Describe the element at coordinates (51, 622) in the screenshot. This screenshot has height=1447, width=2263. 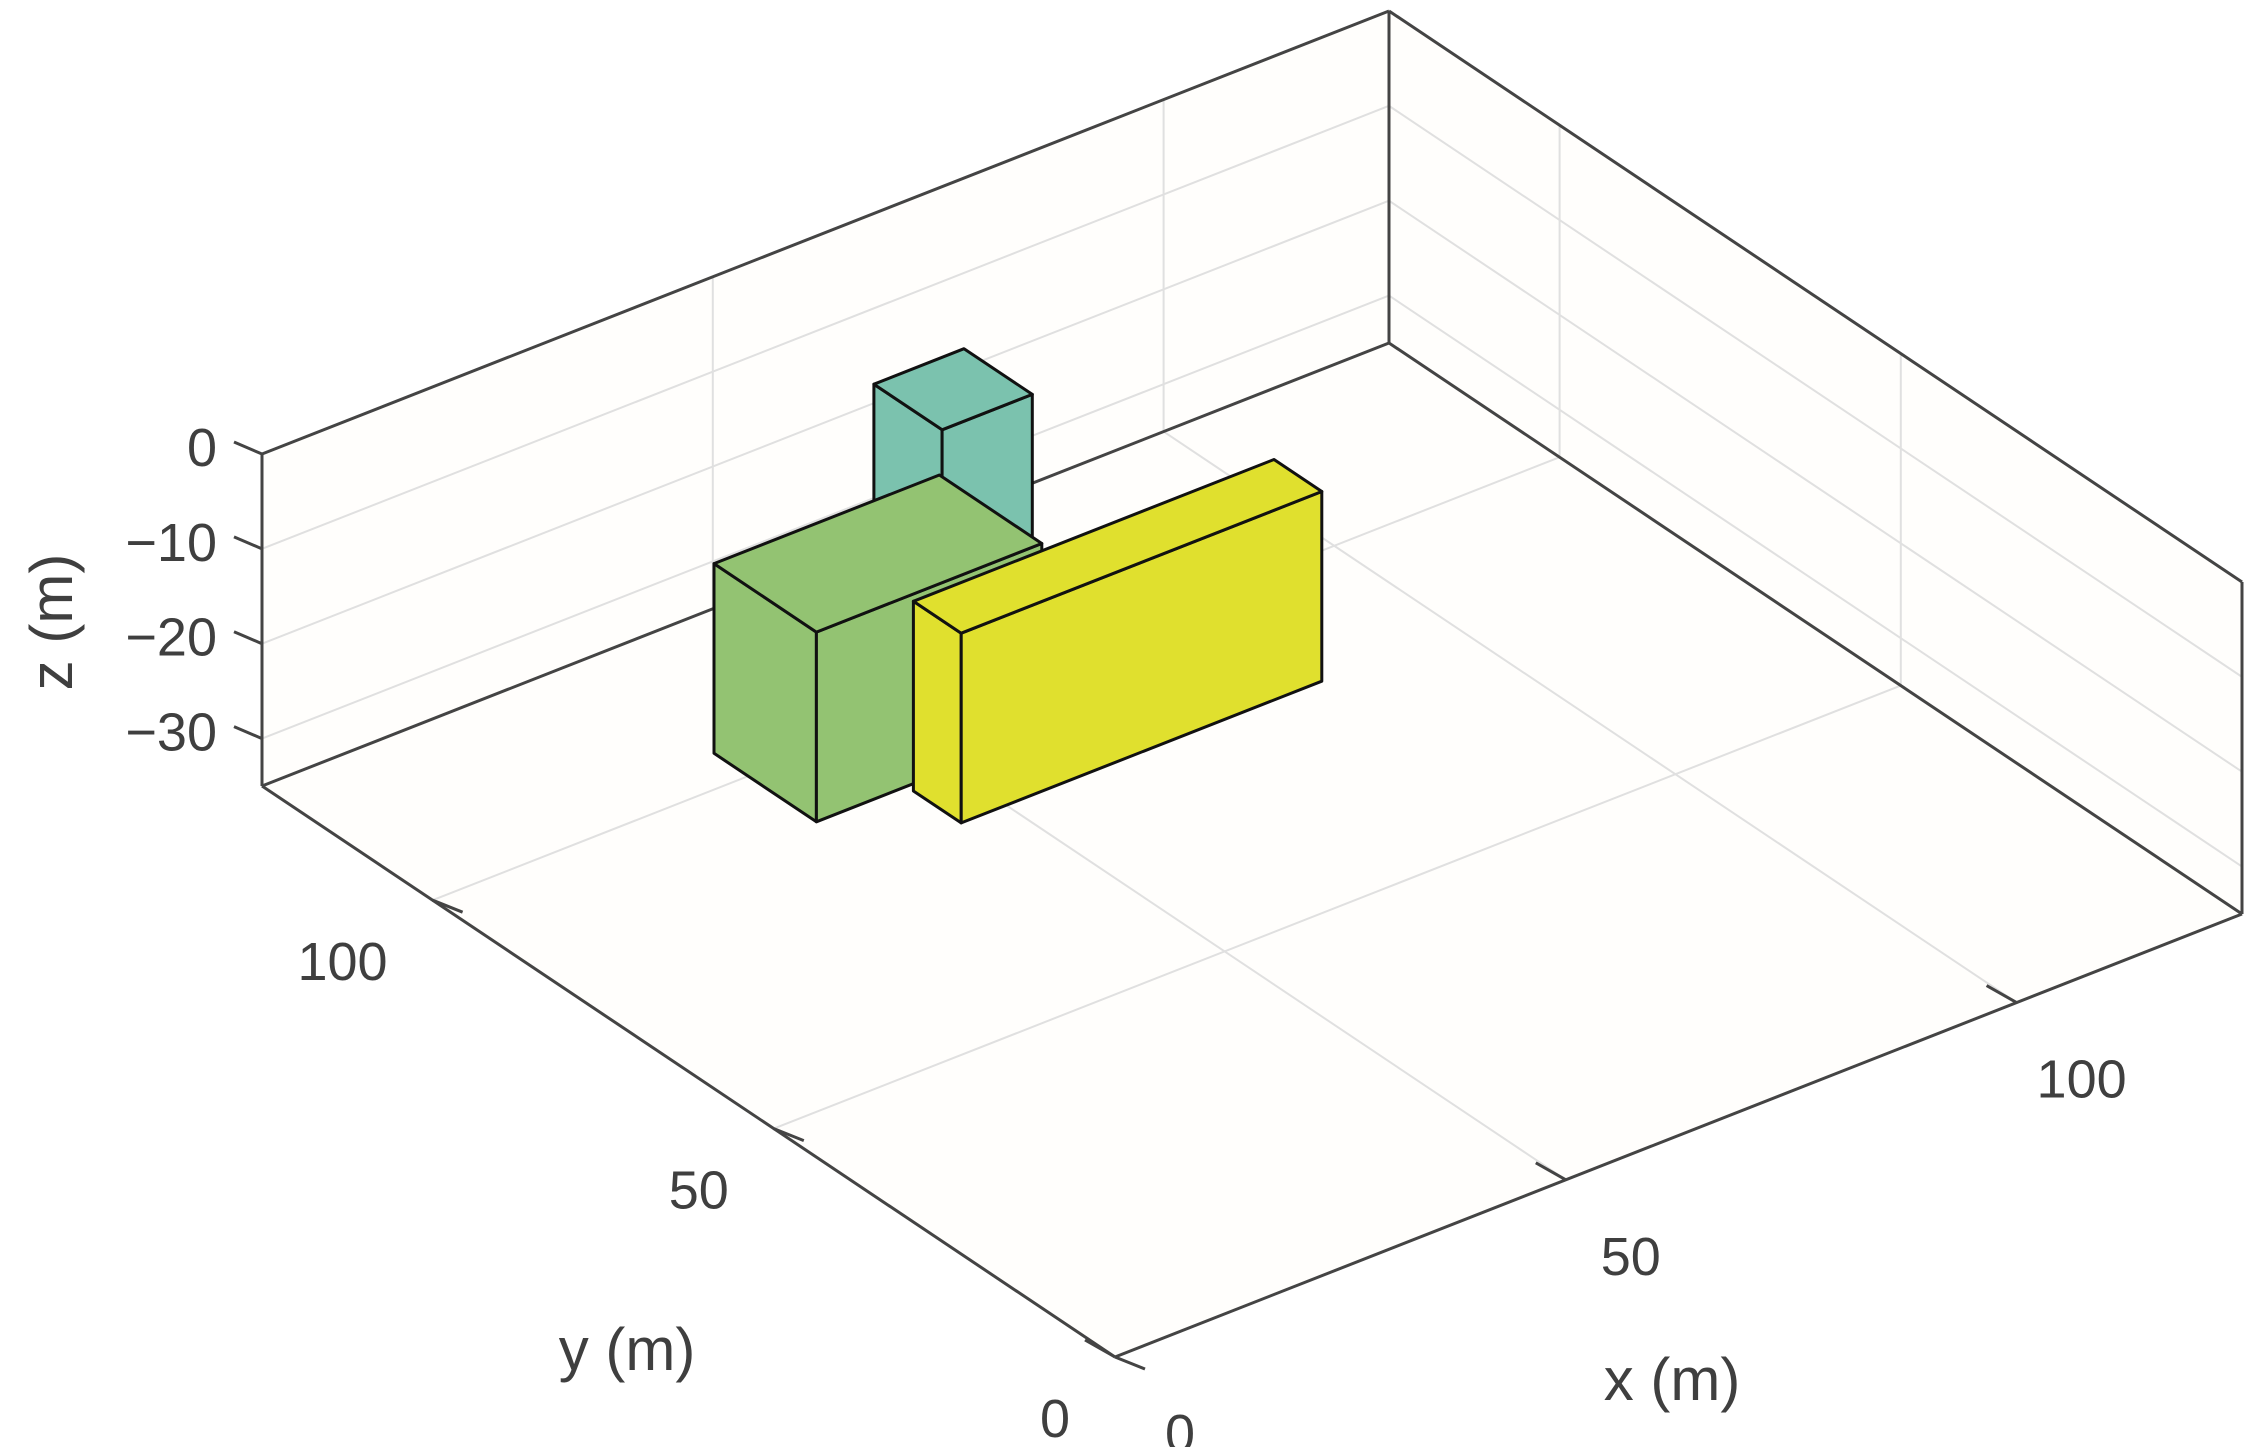
I see `z-axis-label: z (m)` at that location.